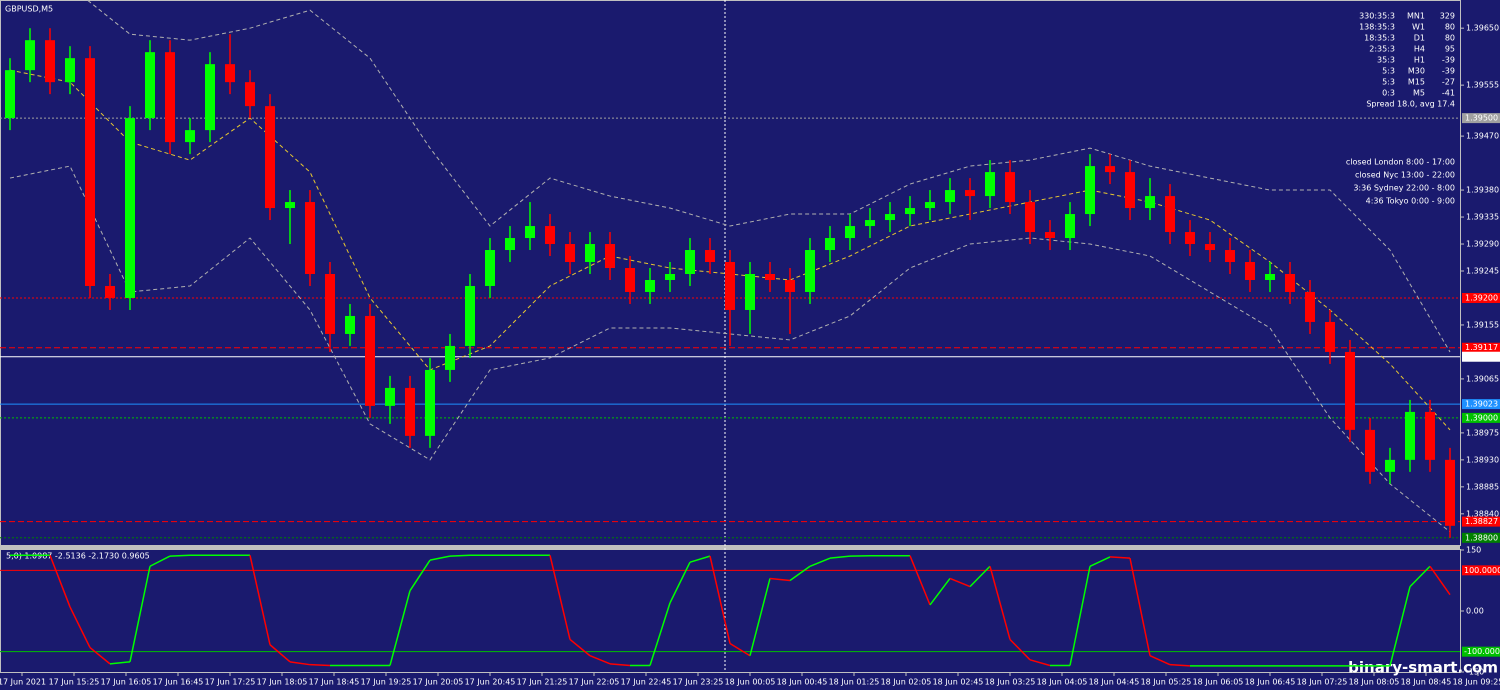 Image resolution: width=1500 pixels, height=690 pixels. Describe the element at coordinates (1482, 136) in the screenshot. I see `y-tick-label: 1.39470` at that location.